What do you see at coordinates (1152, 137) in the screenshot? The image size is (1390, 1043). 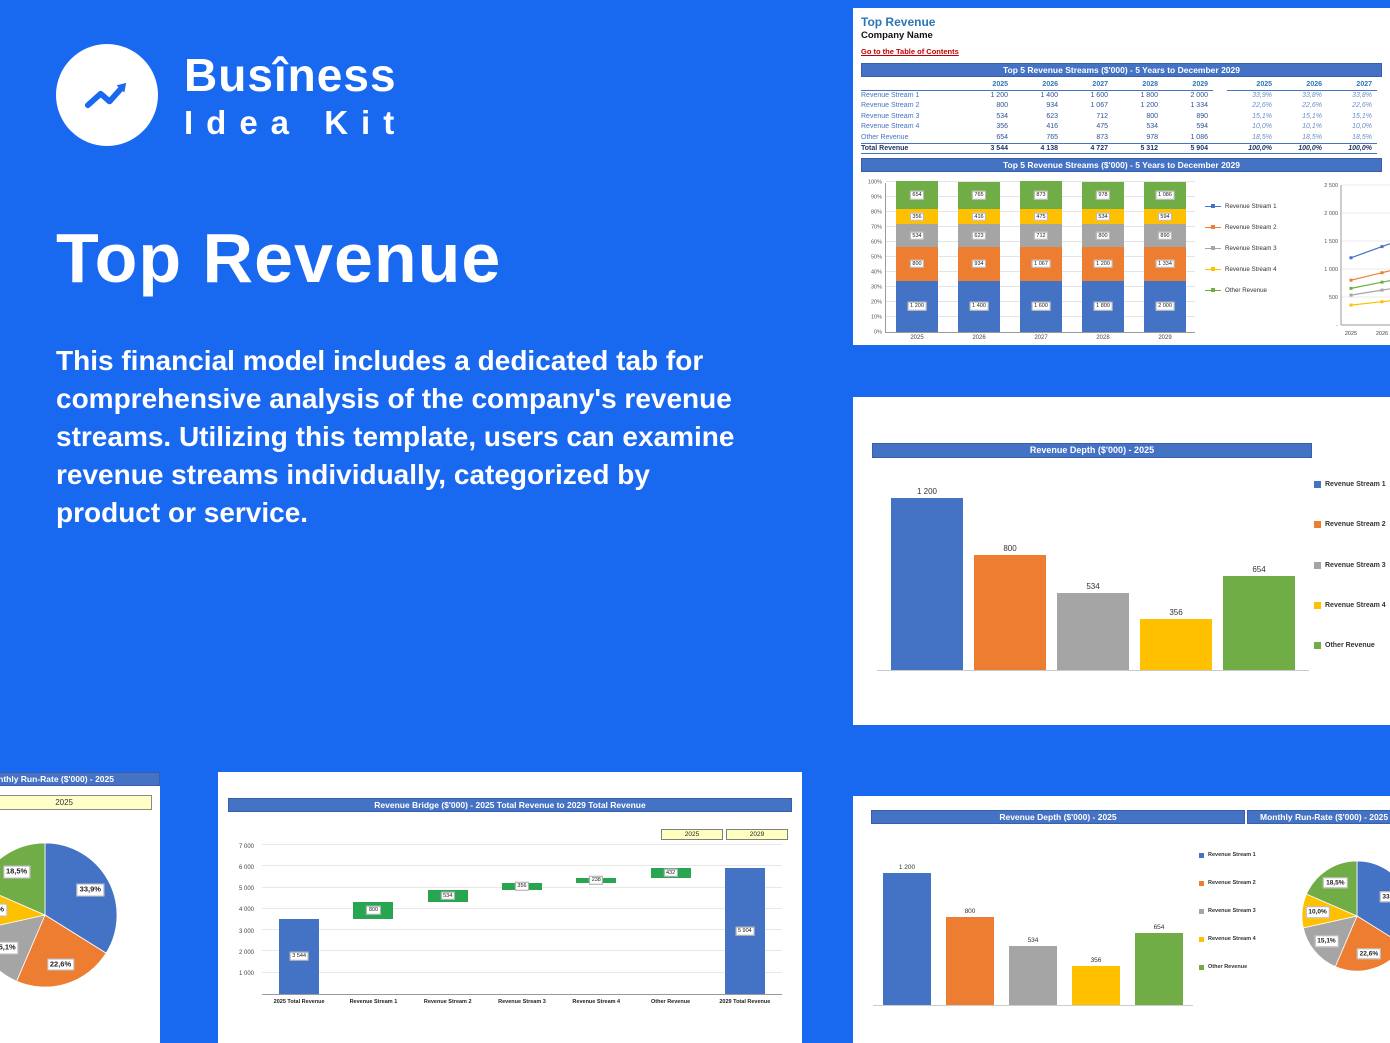 I see `value-cell: 978` at bounding box center [1152, 137].